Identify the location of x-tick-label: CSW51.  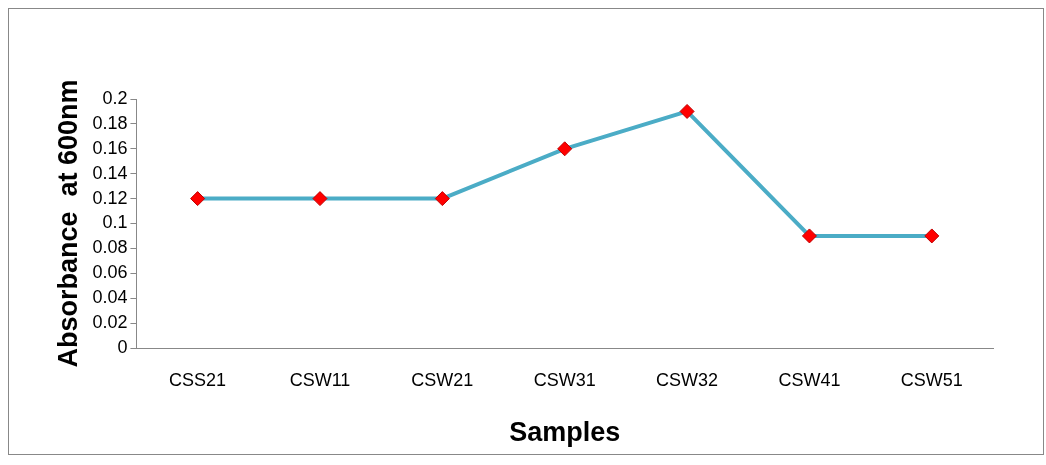
(931, 379).